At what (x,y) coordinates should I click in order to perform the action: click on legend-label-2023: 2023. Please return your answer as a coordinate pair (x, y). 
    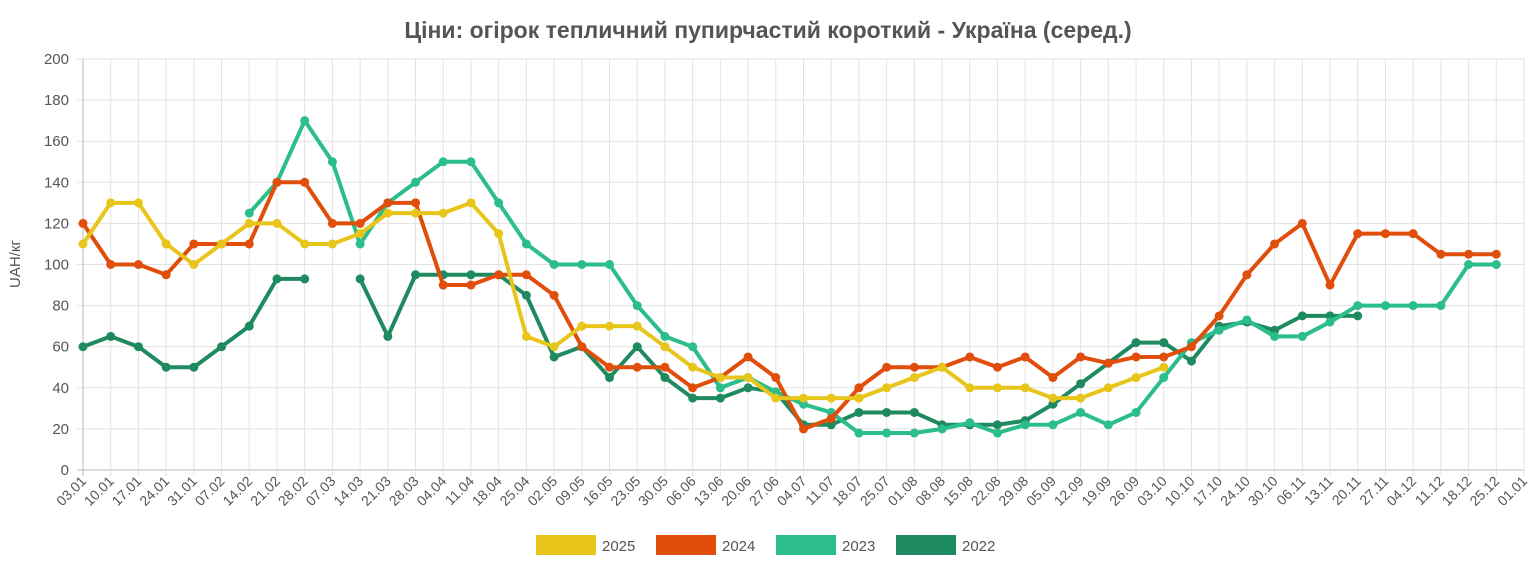
    Looking at the image, I should click on (858, 546).